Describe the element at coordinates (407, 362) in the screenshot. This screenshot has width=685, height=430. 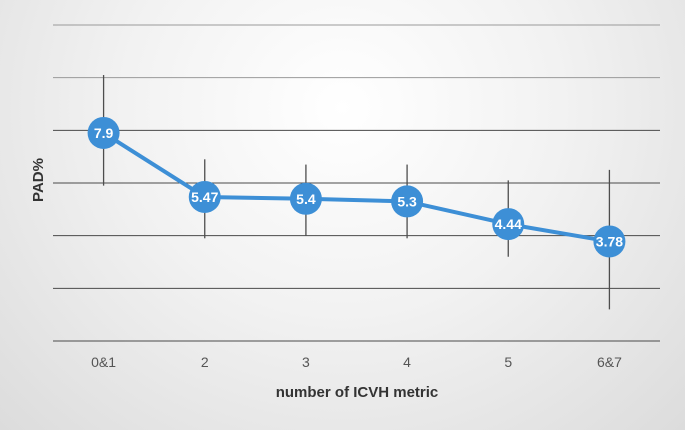
I see `x-tick-label: 4` at that location.